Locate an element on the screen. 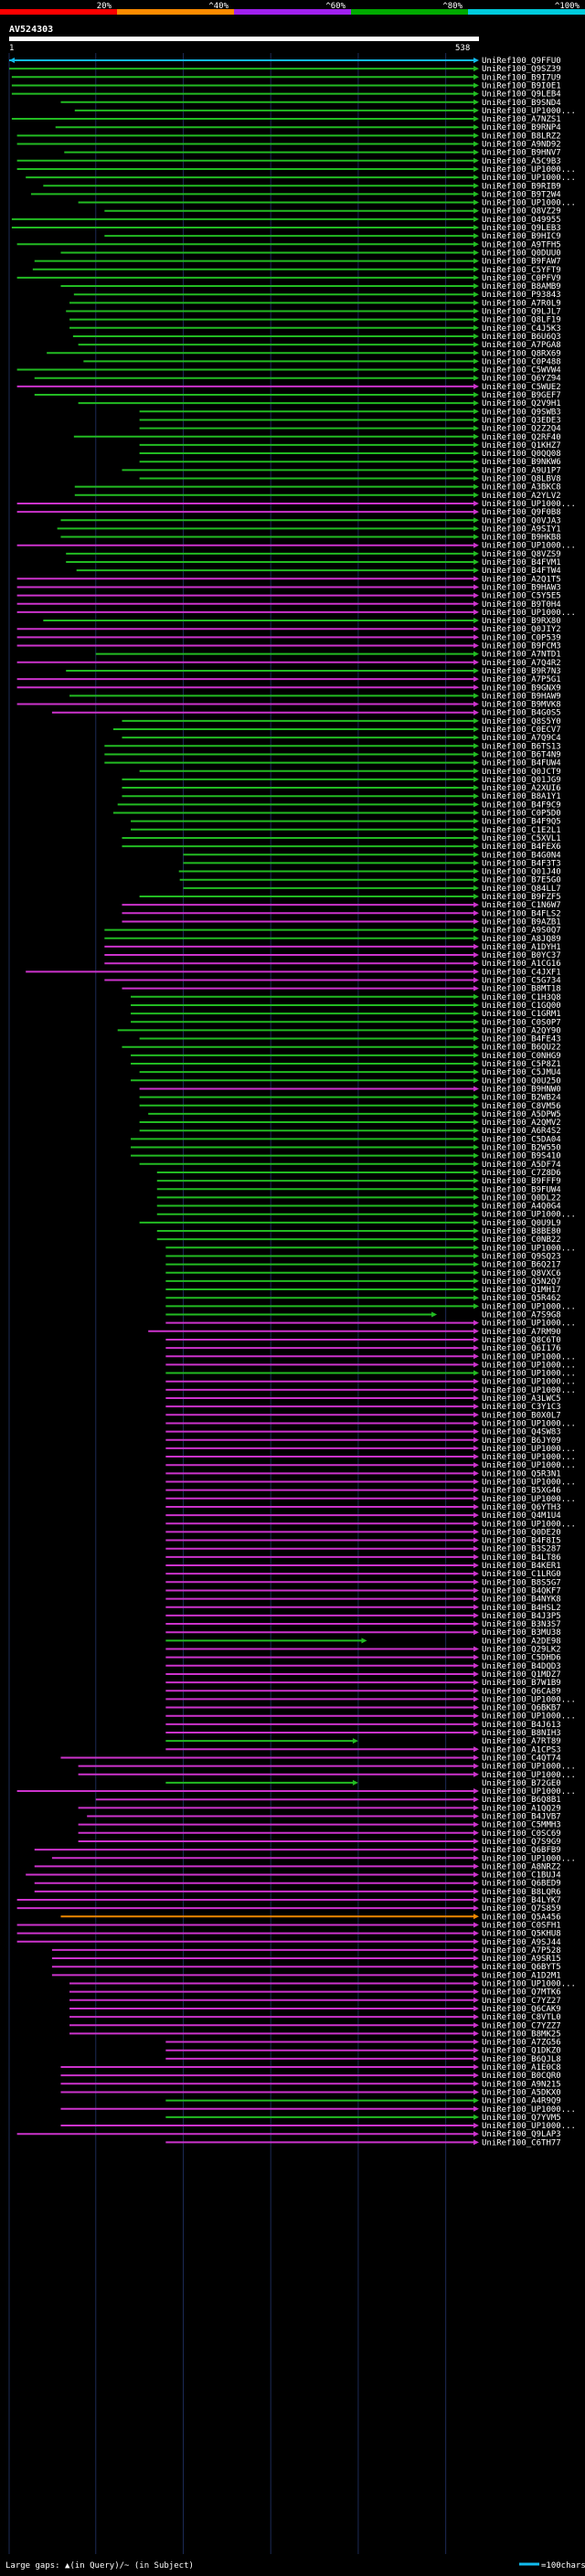 This screenshot has width=585, height=2576. hit-label: UniRef100_Q1MDZ7 is located at coordinates (521, 1675).